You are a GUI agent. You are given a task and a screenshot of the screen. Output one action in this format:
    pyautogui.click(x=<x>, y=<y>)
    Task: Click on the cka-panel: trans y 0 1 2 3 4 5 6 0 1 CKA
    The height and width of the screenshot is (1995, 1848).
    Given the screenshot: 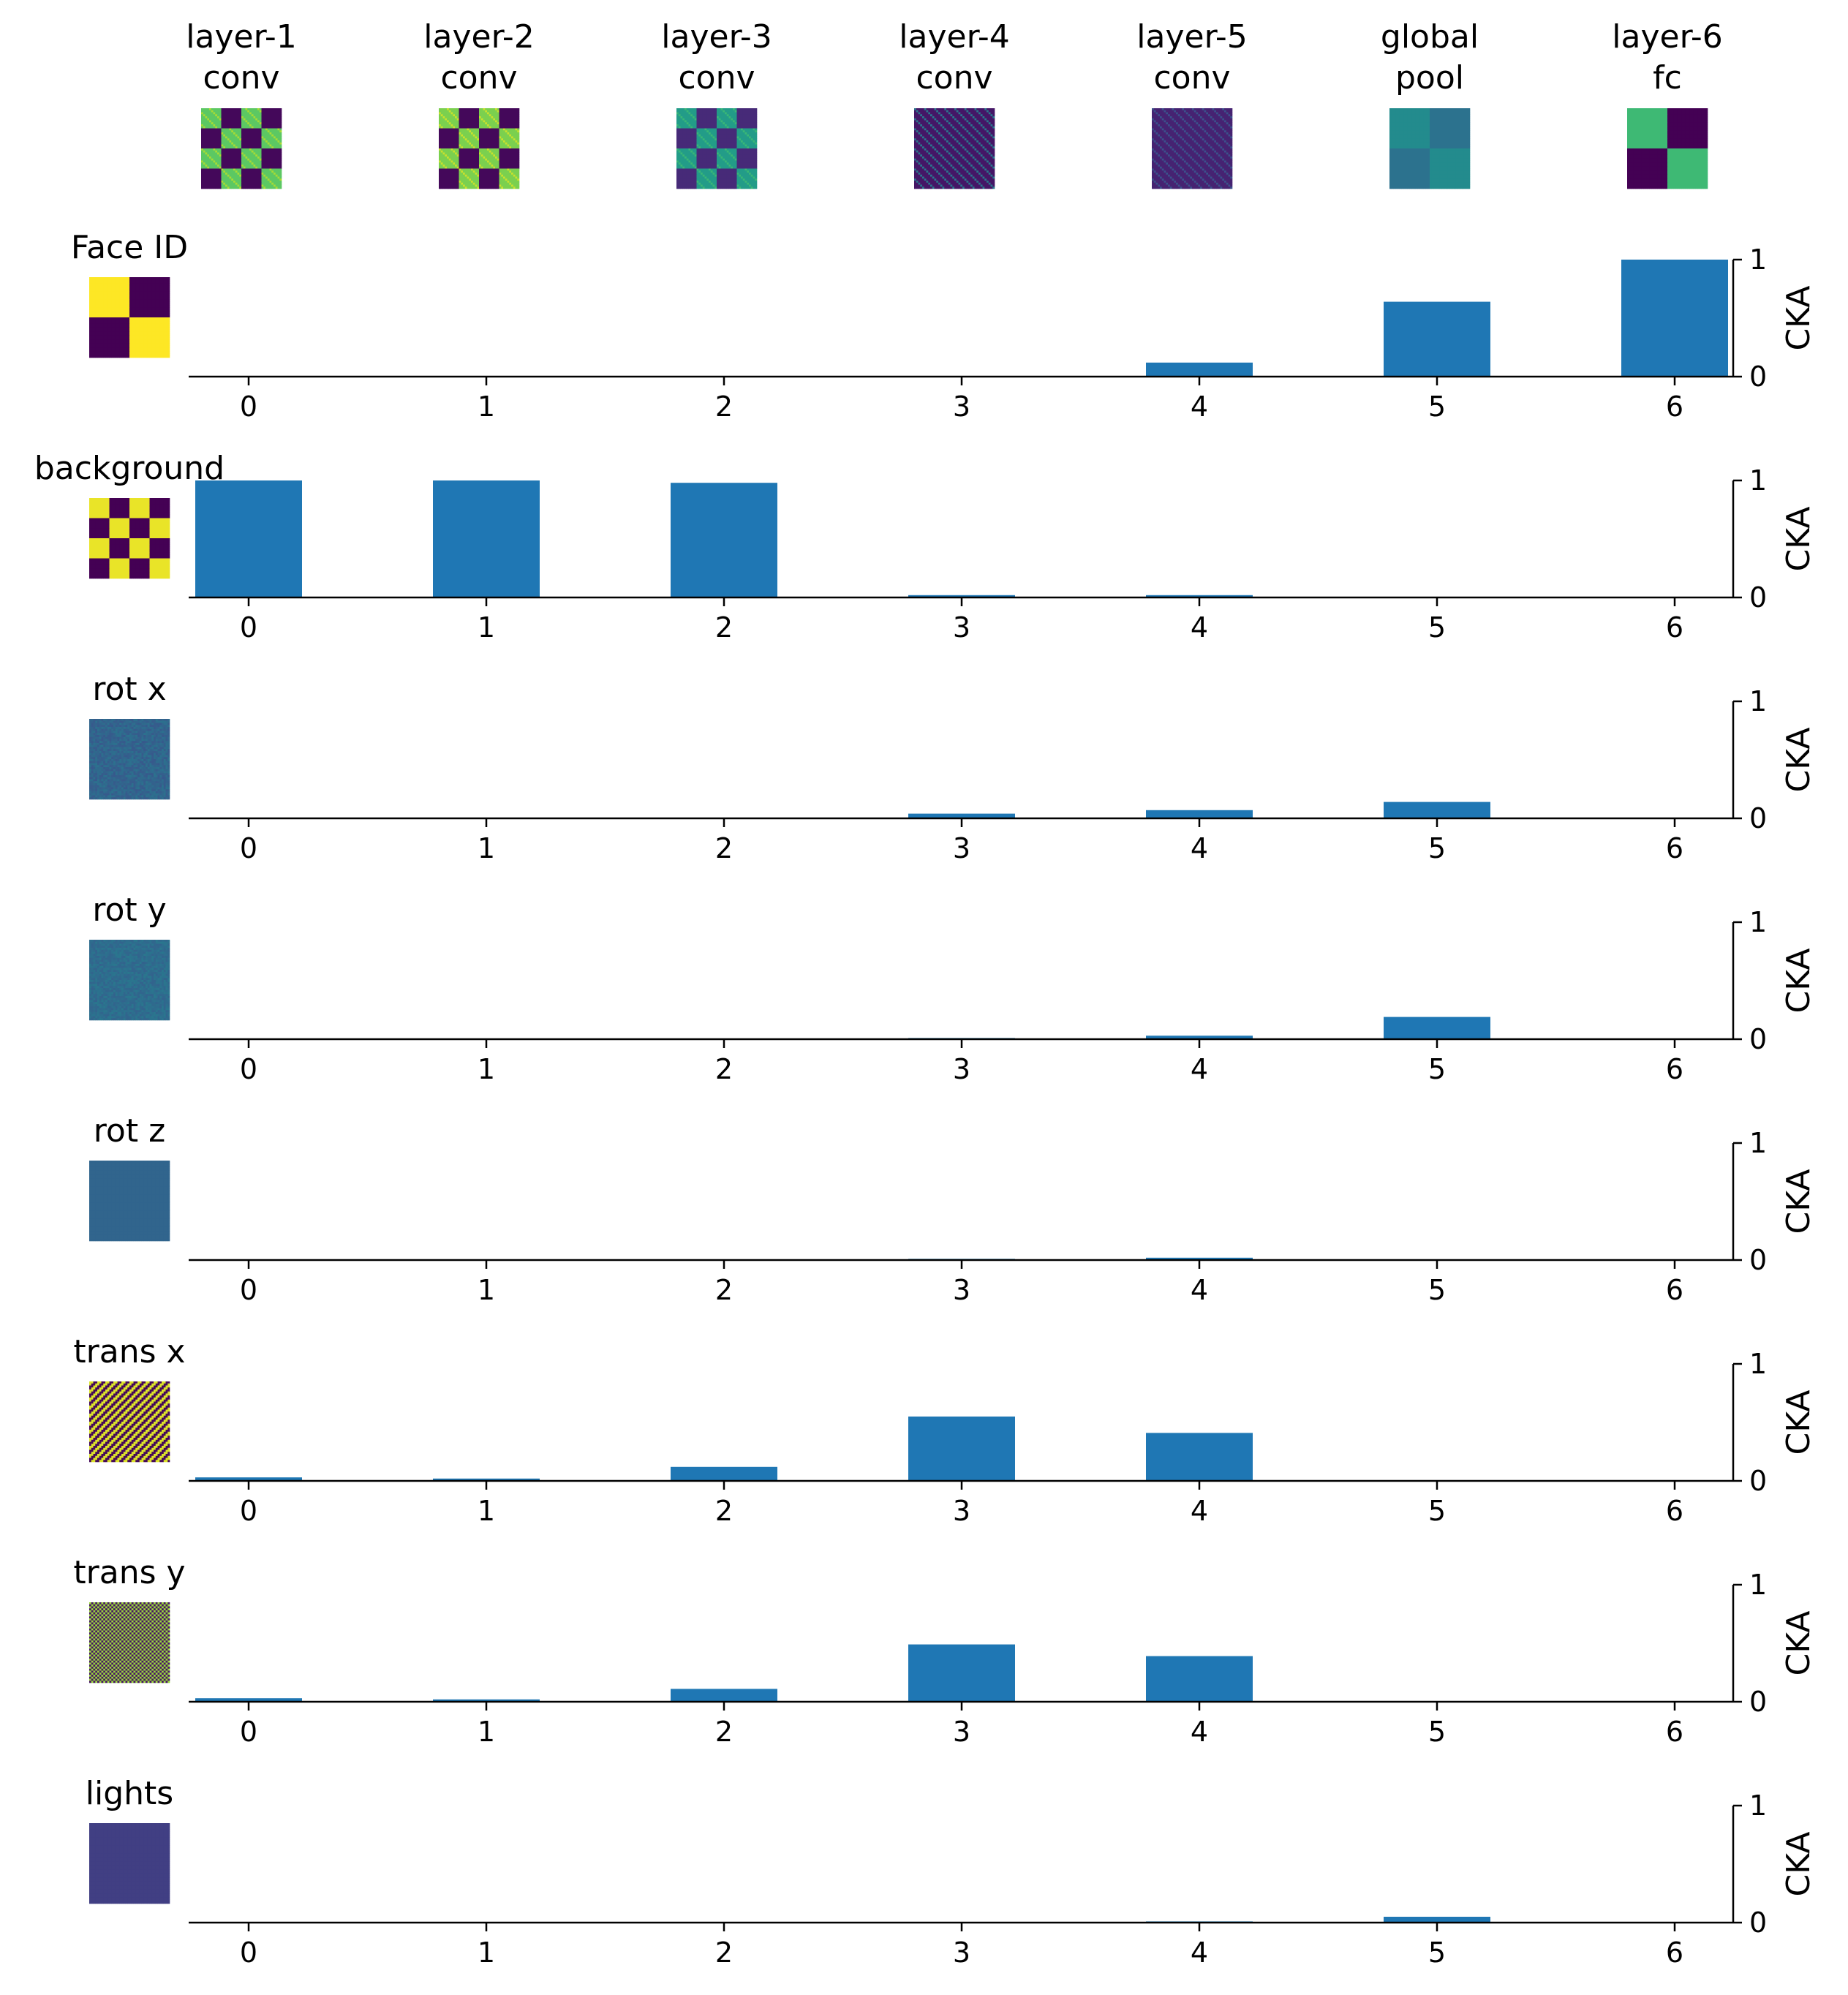 What is the action you would take?
    pyautogui.click(x=945, y=1651)
    